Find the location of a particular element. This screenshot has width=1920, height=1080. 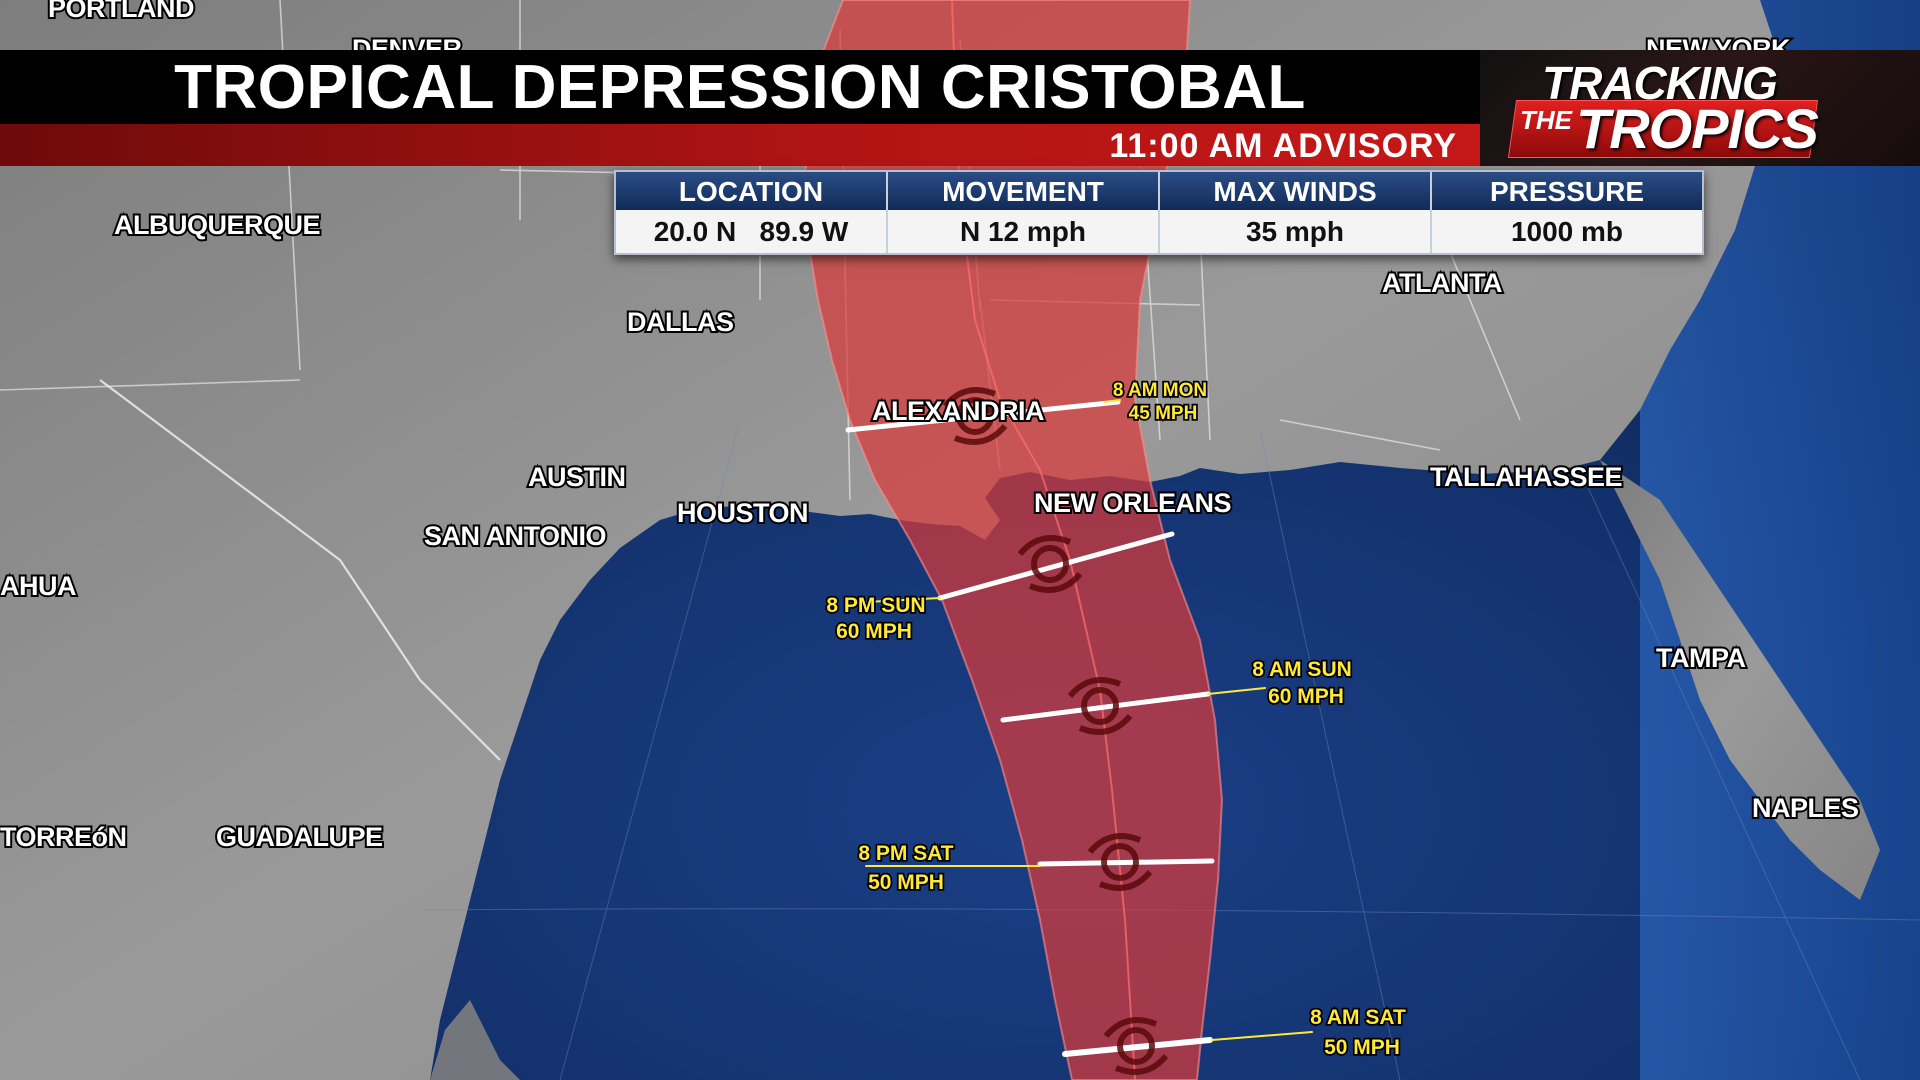

info-header-max-winds: MAX WINDS is located at coordinates (1296, 191).